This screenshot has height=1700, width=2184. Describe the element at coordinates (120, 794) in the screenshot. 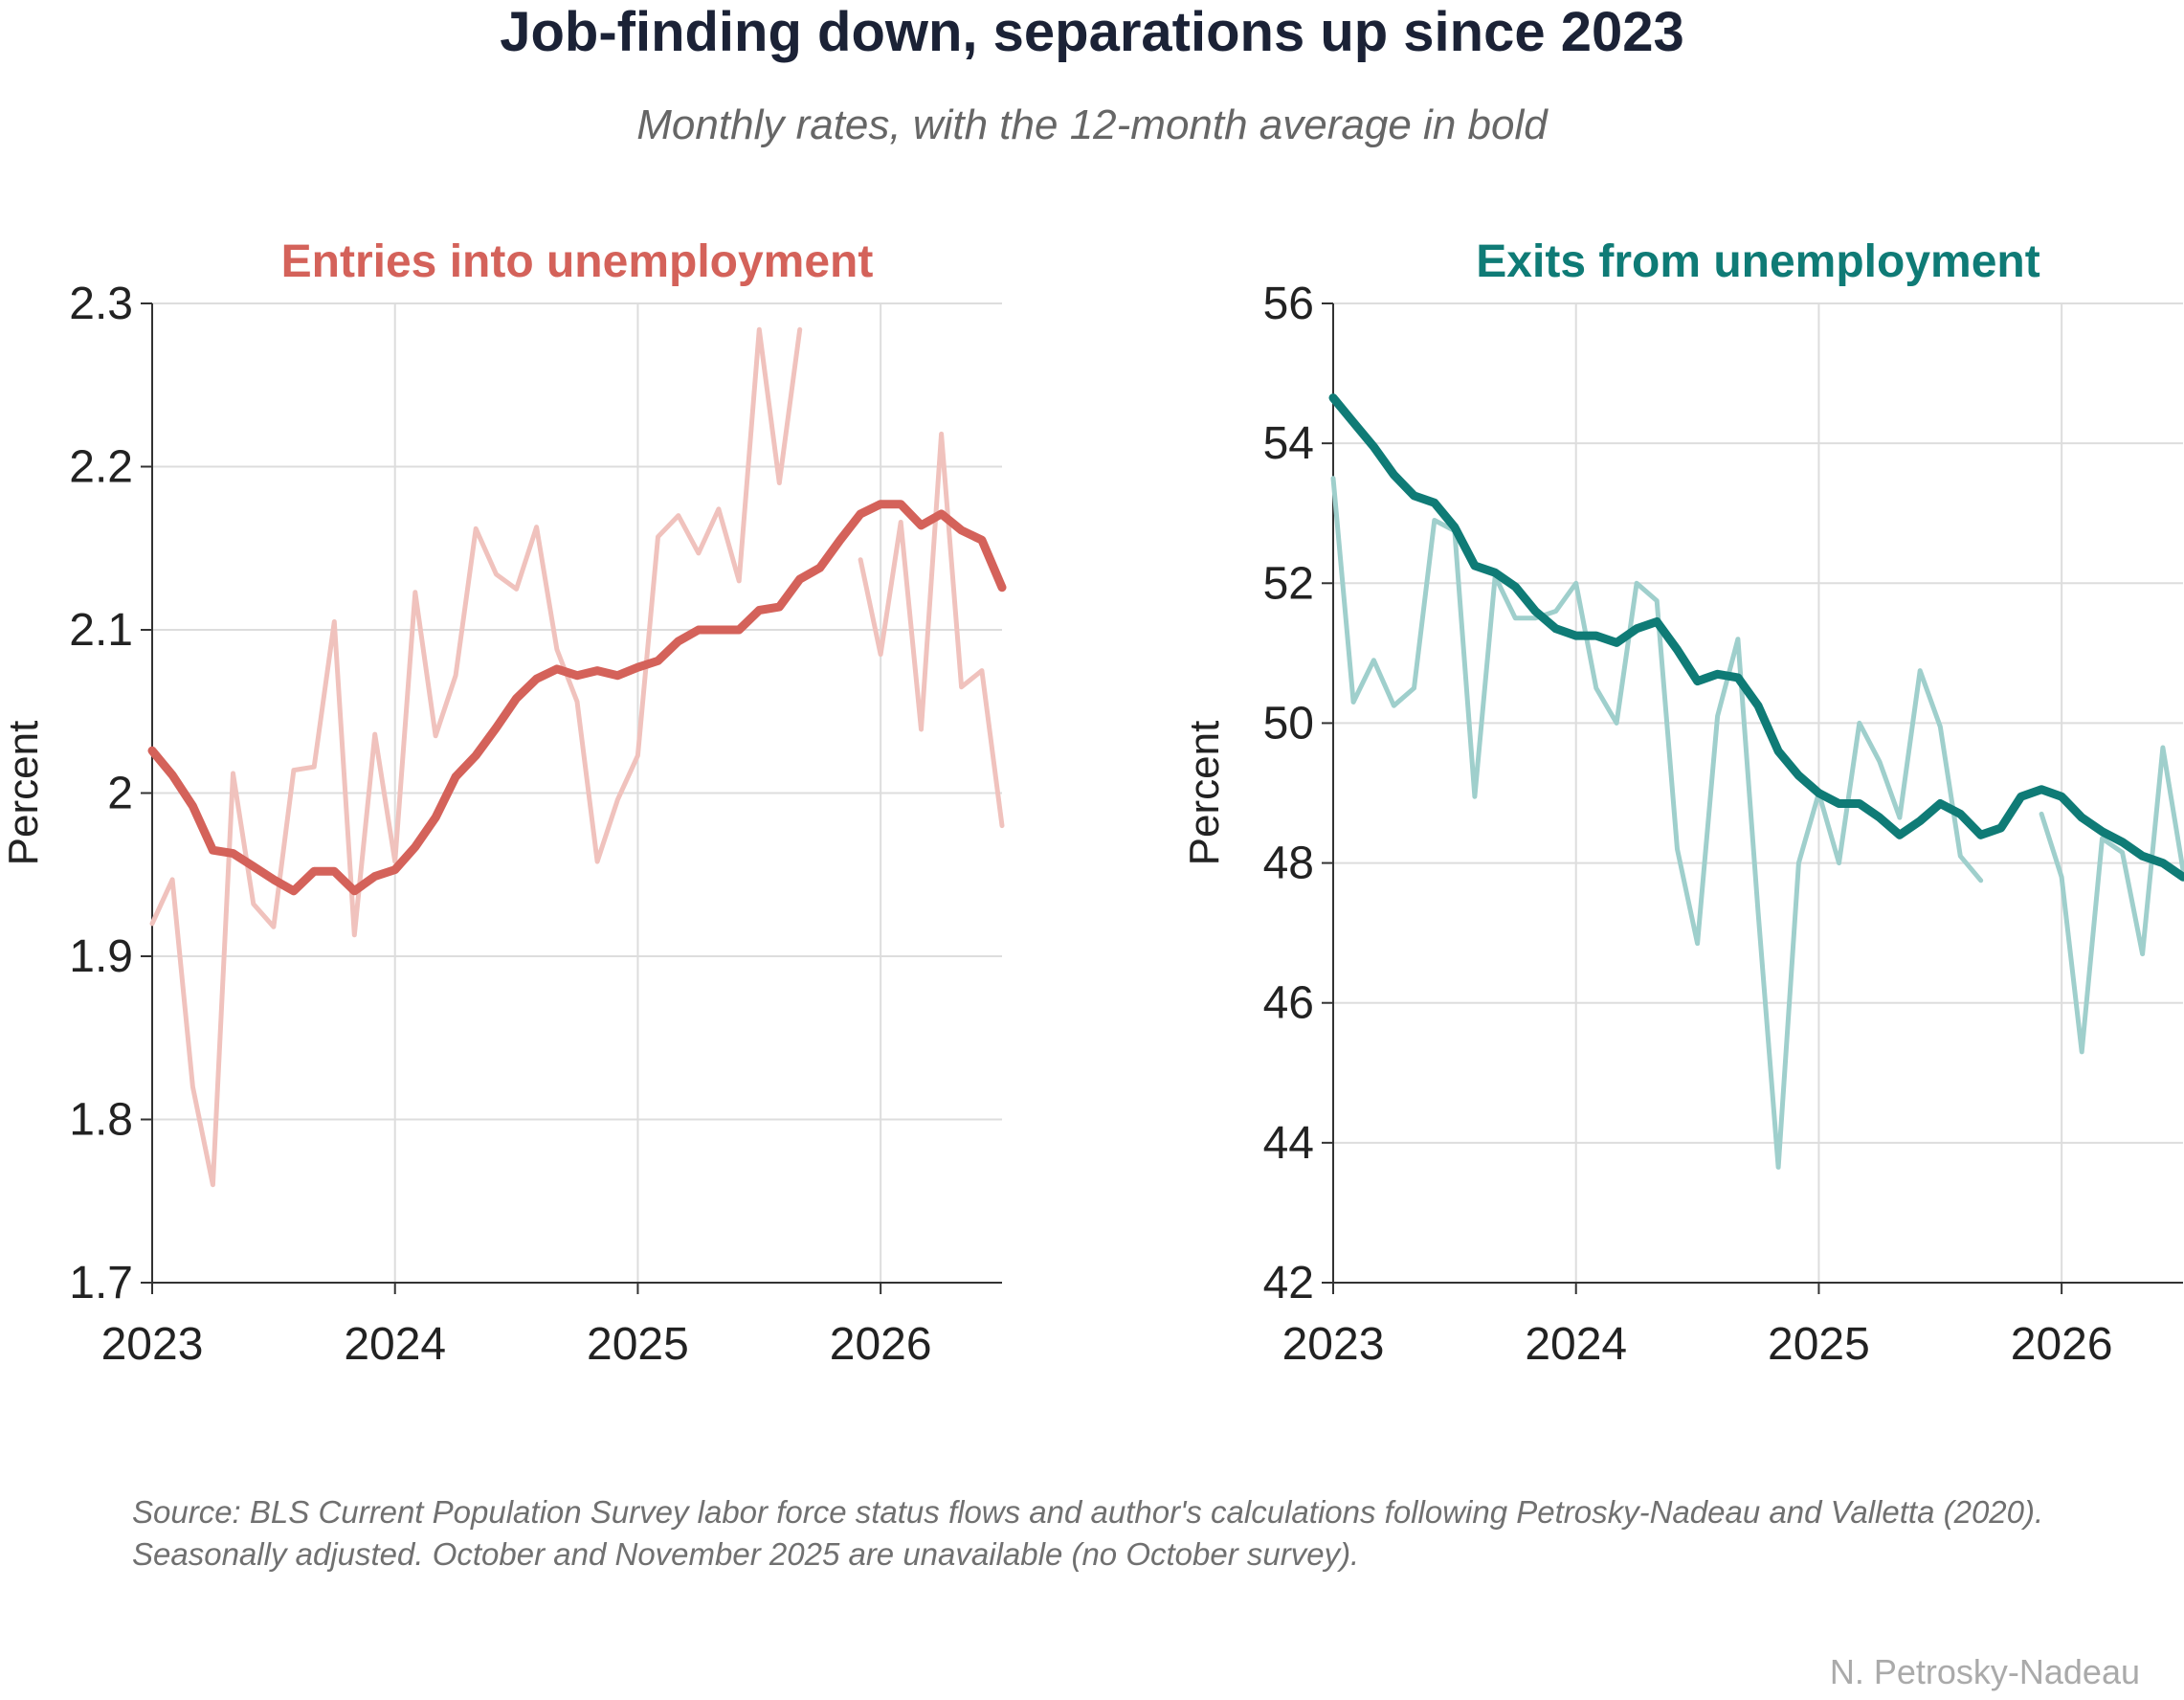

I see `y-tick-label: 2` at that location.